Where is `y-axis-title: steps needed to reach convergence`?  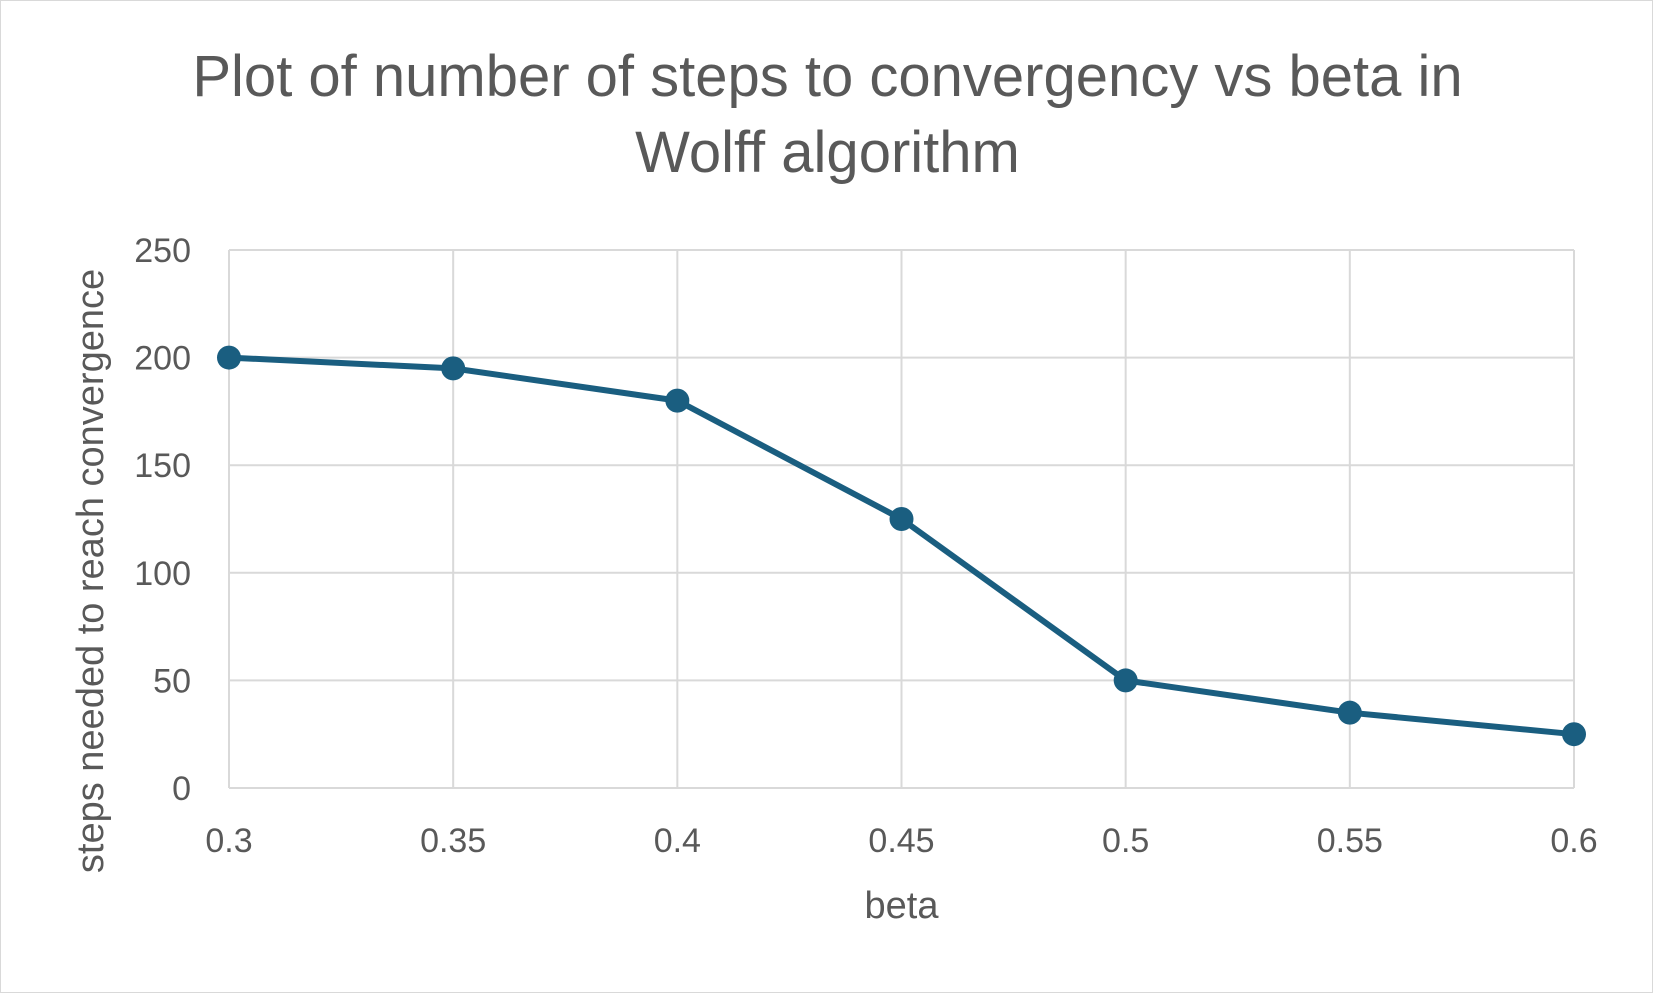 y-axis-title: steps needed to reach convergence is located at coordinates (91, 571).